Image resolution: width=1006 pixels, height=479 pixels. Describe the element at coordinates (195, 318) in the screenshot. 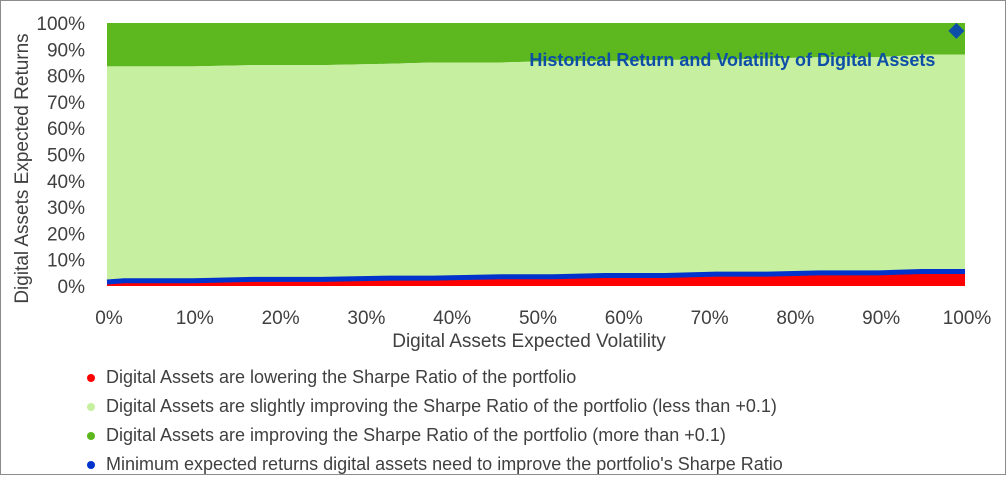

I see `x-tick-label: 10%` at that location.